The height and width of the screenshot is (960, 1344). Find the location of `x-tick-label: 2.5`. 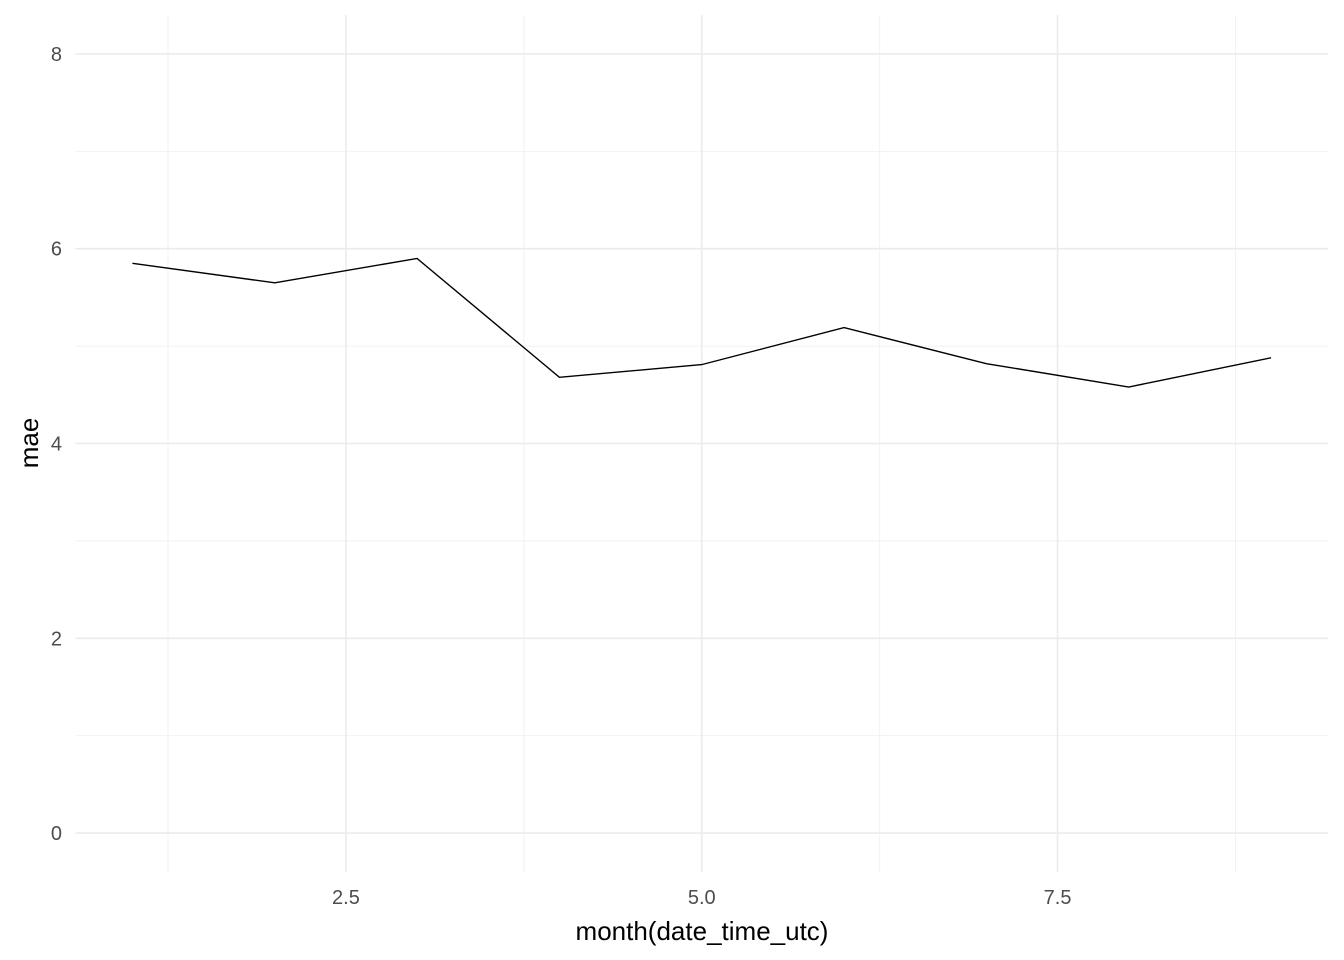

x-tick-label: 2.5 is located at coordinates (346, 898).